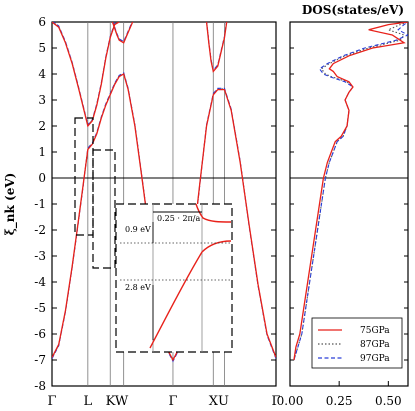 The image size is (415, 411). Describe the element at coordinates (388, 401) in the screenshot. I see `dos-x-tick-label: 0.50` at that location.